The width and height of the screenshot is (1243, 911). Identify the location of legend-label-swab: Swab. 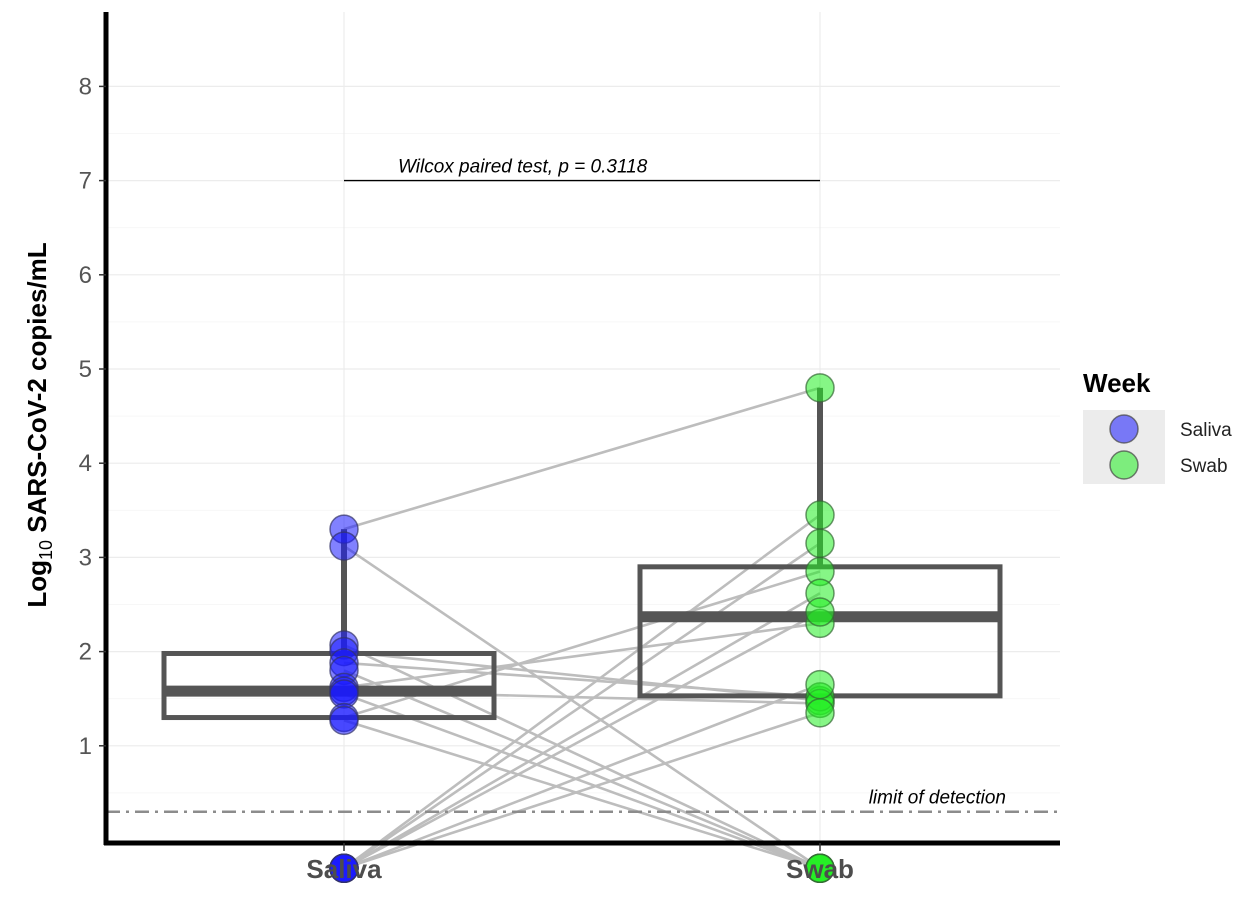
(1204, 466).